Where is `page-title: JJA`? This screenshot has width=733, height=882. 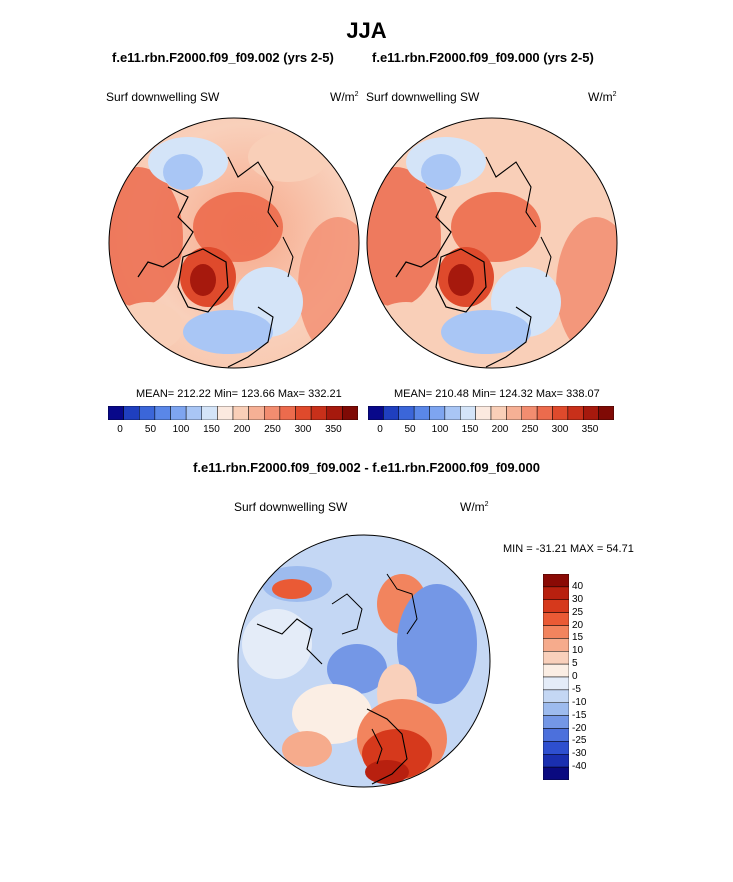 page-title: JJA is located at coordinates (366, 30).